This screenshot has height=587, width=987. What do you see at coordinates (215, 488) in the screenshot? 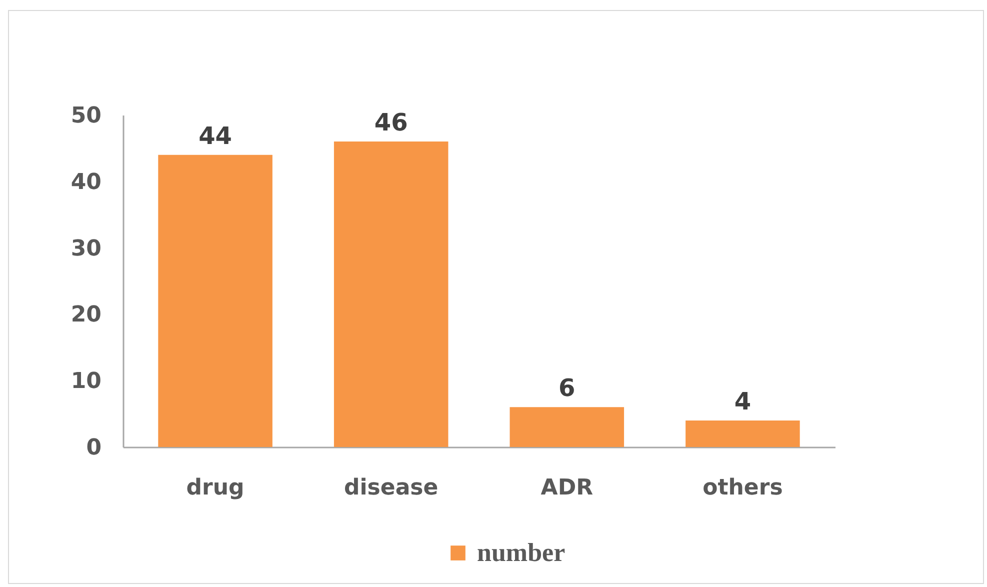
I see `x-tick-label: drug` at bounding box center [215, 488].